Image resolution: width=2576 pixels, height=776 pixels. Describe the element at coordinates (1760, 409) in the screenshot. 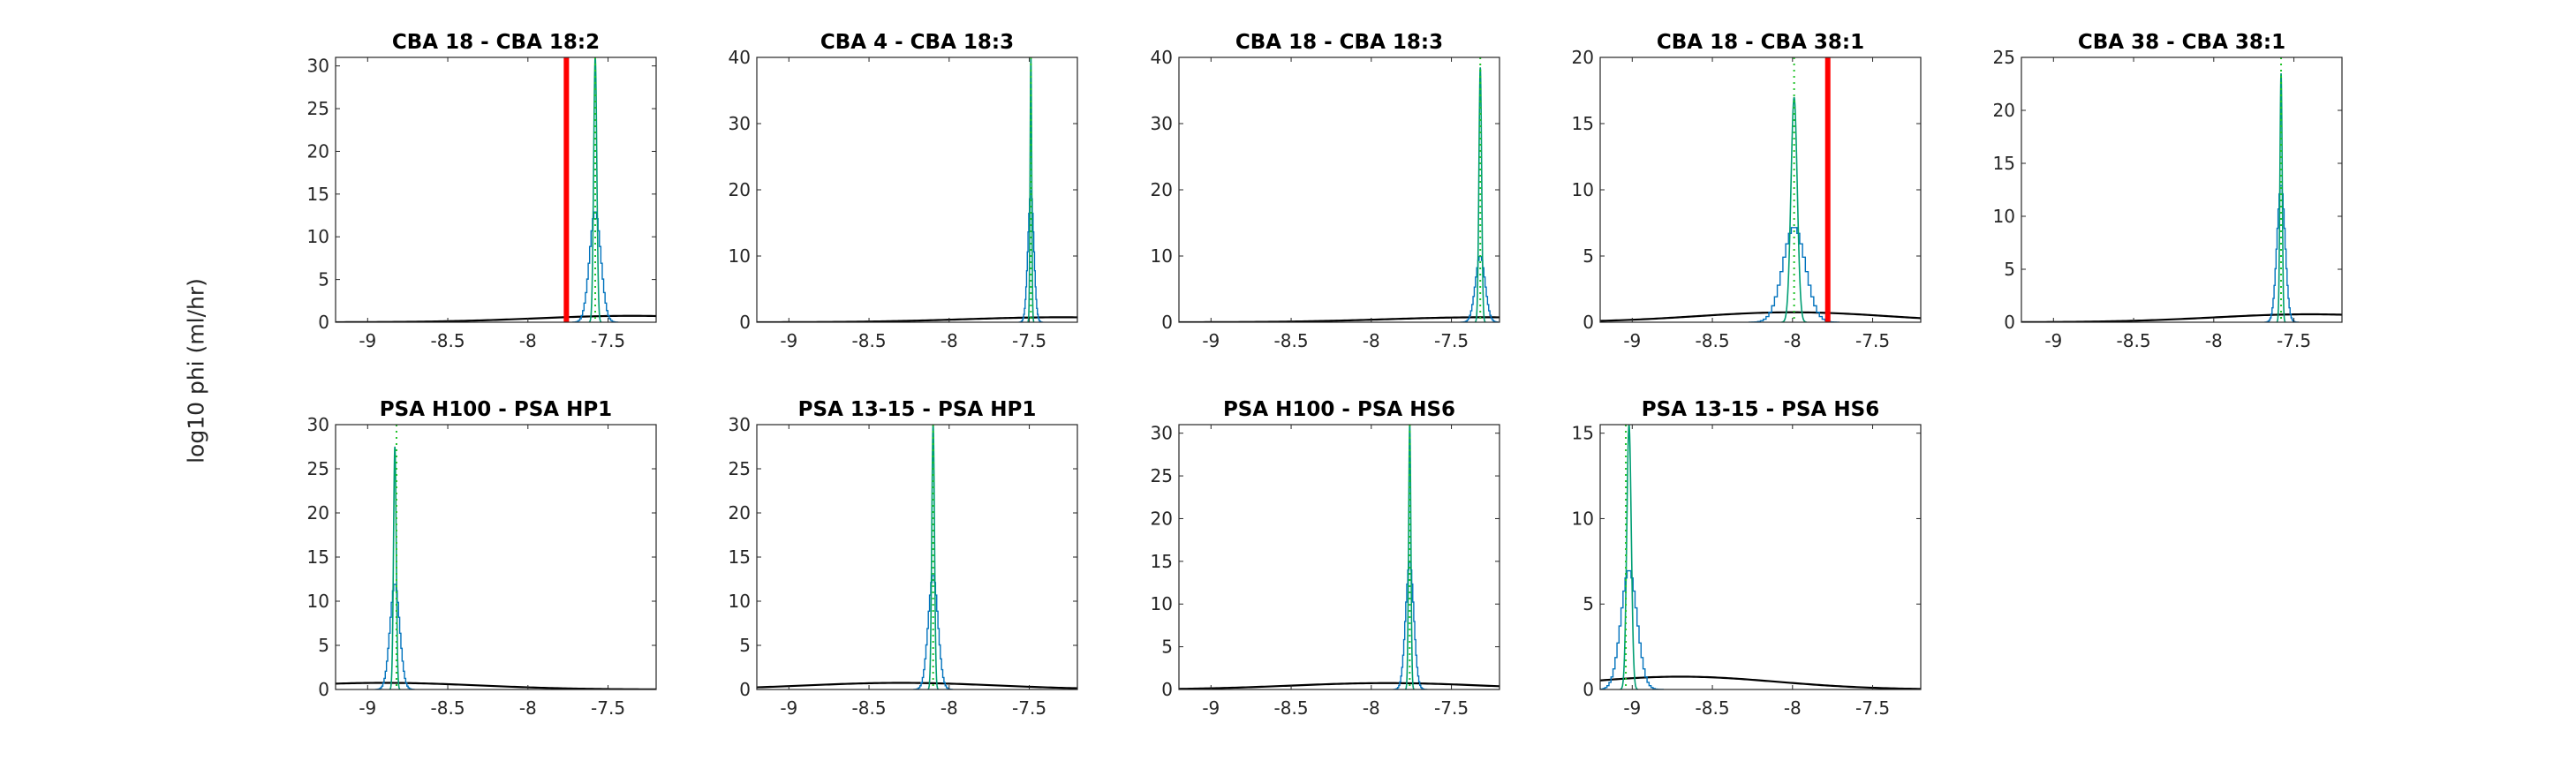

I see `subplot-title: PSA 13-15 - PSA HS6` at that location.